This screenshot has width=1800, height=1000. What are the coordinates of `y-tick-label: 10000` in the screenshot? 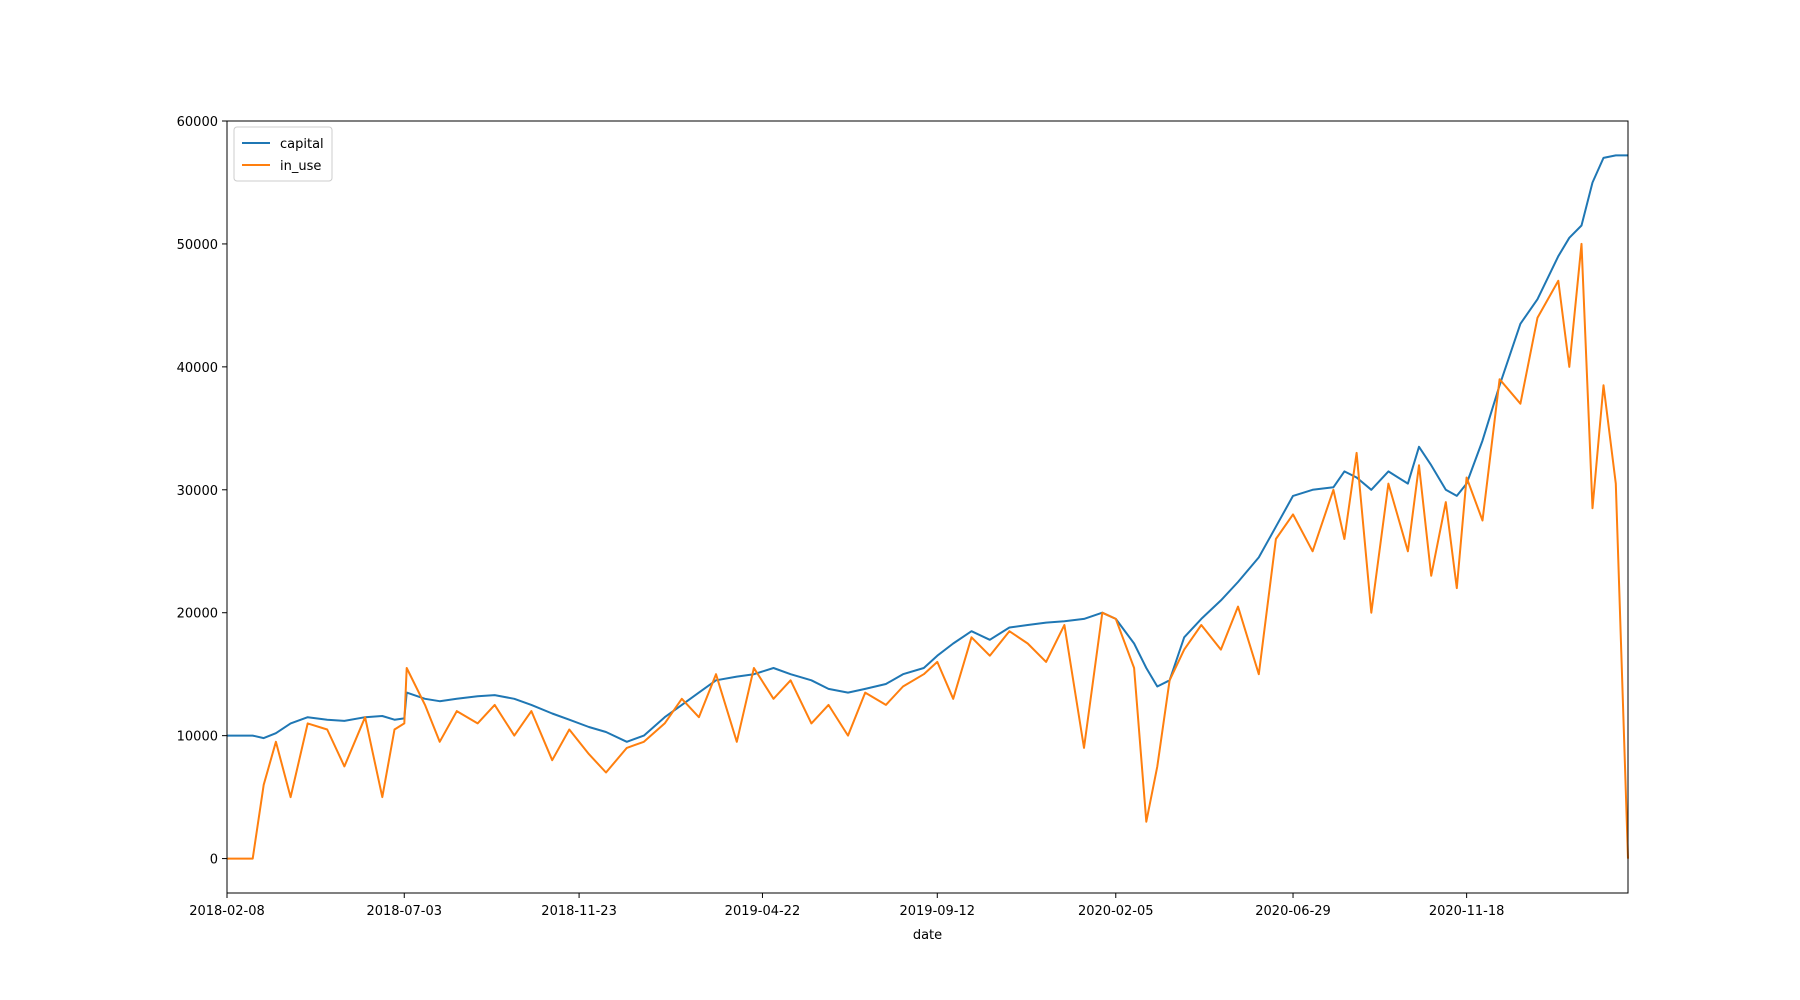 It's located at (197, 737).